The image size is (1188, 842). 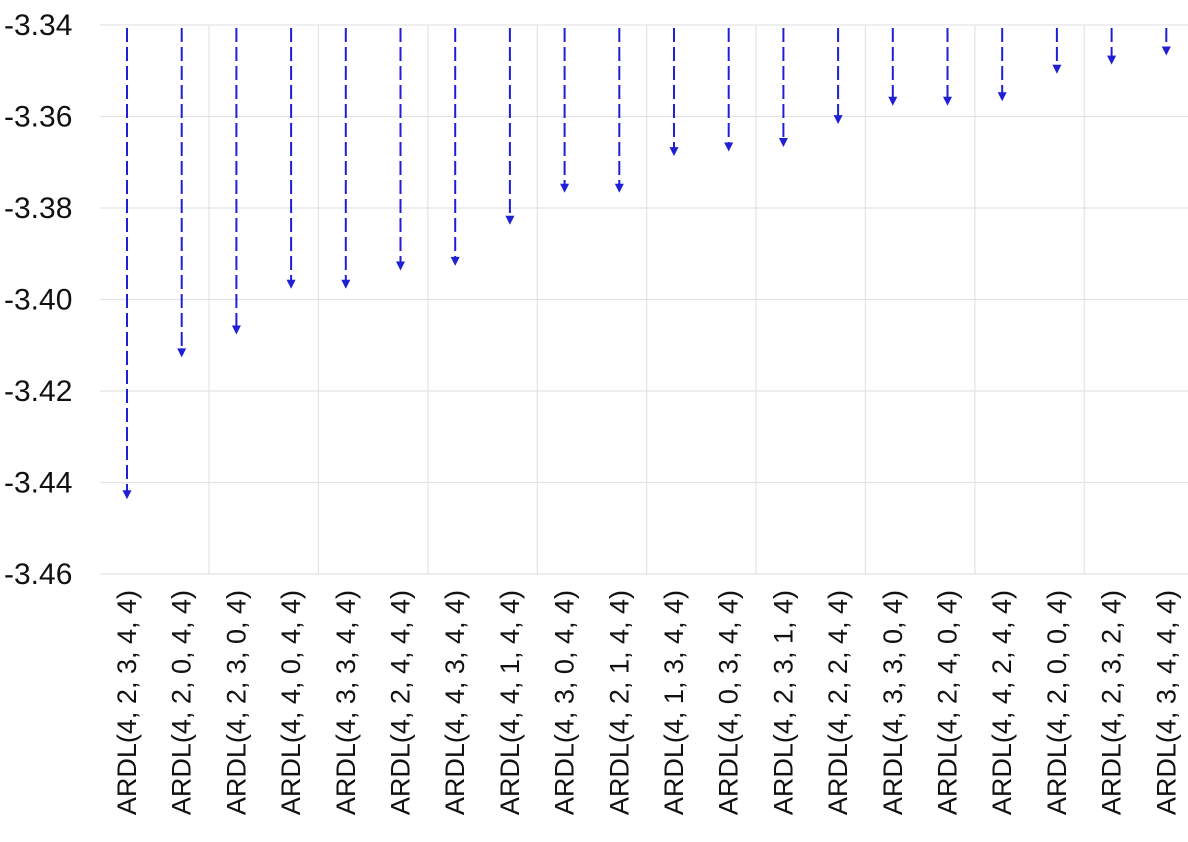 I want to click on x-tick-label: ARDL(4, 0, 3, 4, 4), so click(x=729, y=702).